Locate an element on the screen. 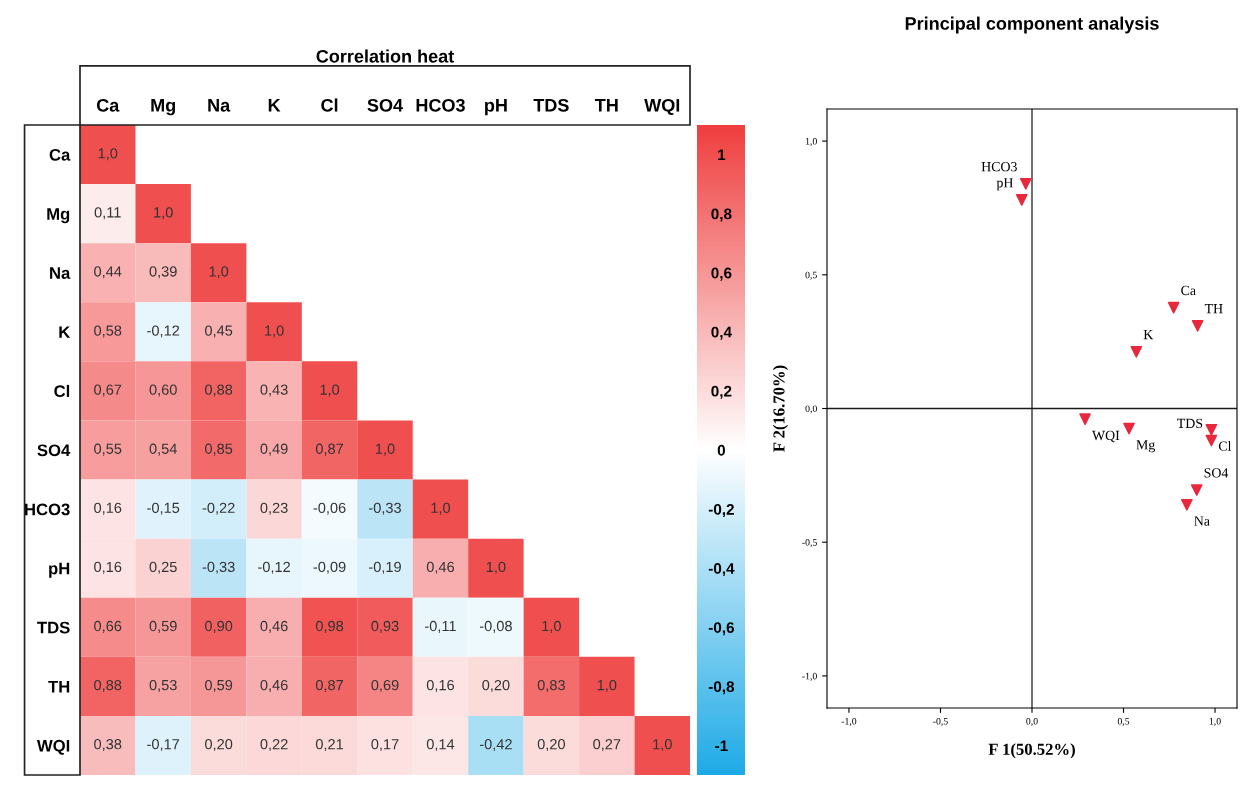  x-tick-label: Cl is located at coordinates (329, 105).